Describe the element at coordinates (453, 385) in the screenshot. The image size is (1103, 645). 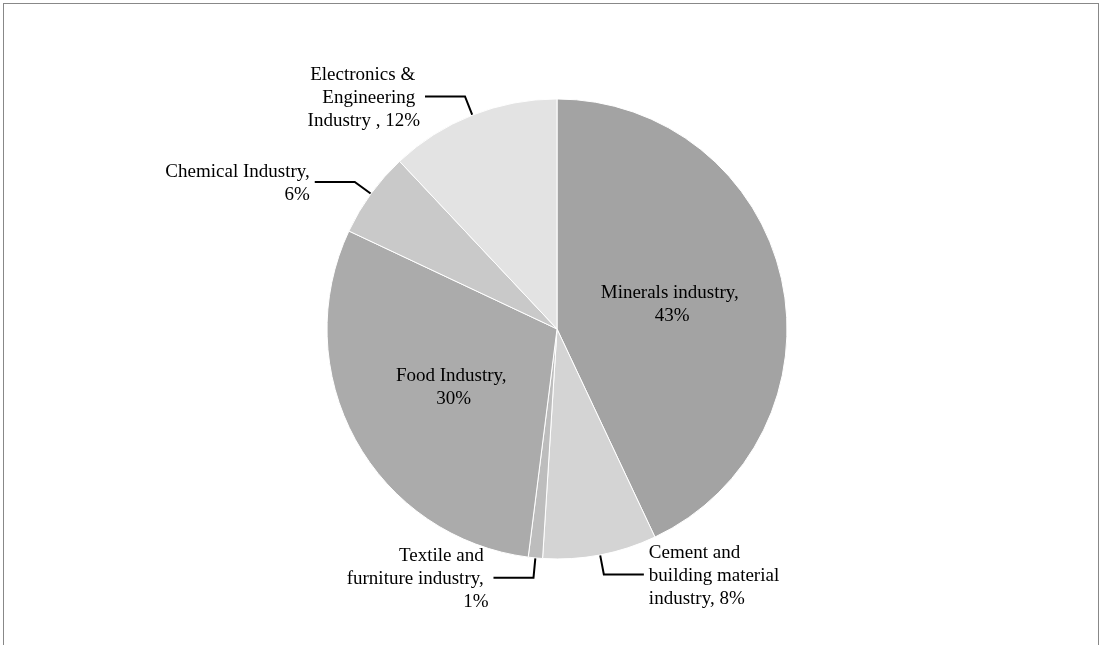
I see `slice-label: Food Industry, 30%` at that location.